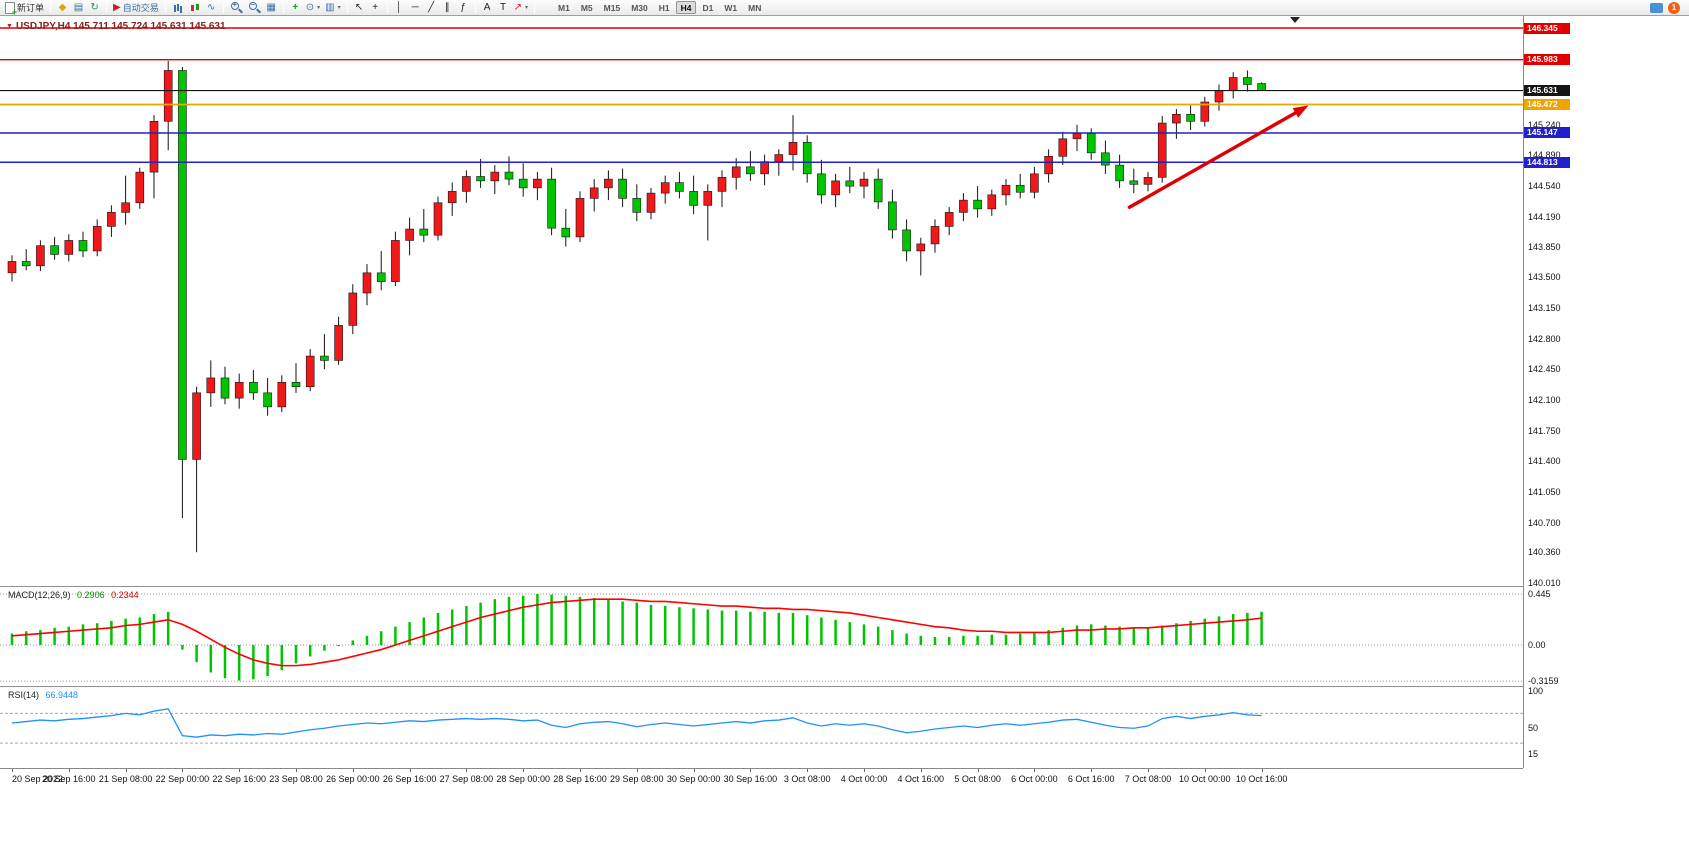  Describe the element at coordinates (195, 8) in the screenshot. I see `candles-chart-button` at that location.